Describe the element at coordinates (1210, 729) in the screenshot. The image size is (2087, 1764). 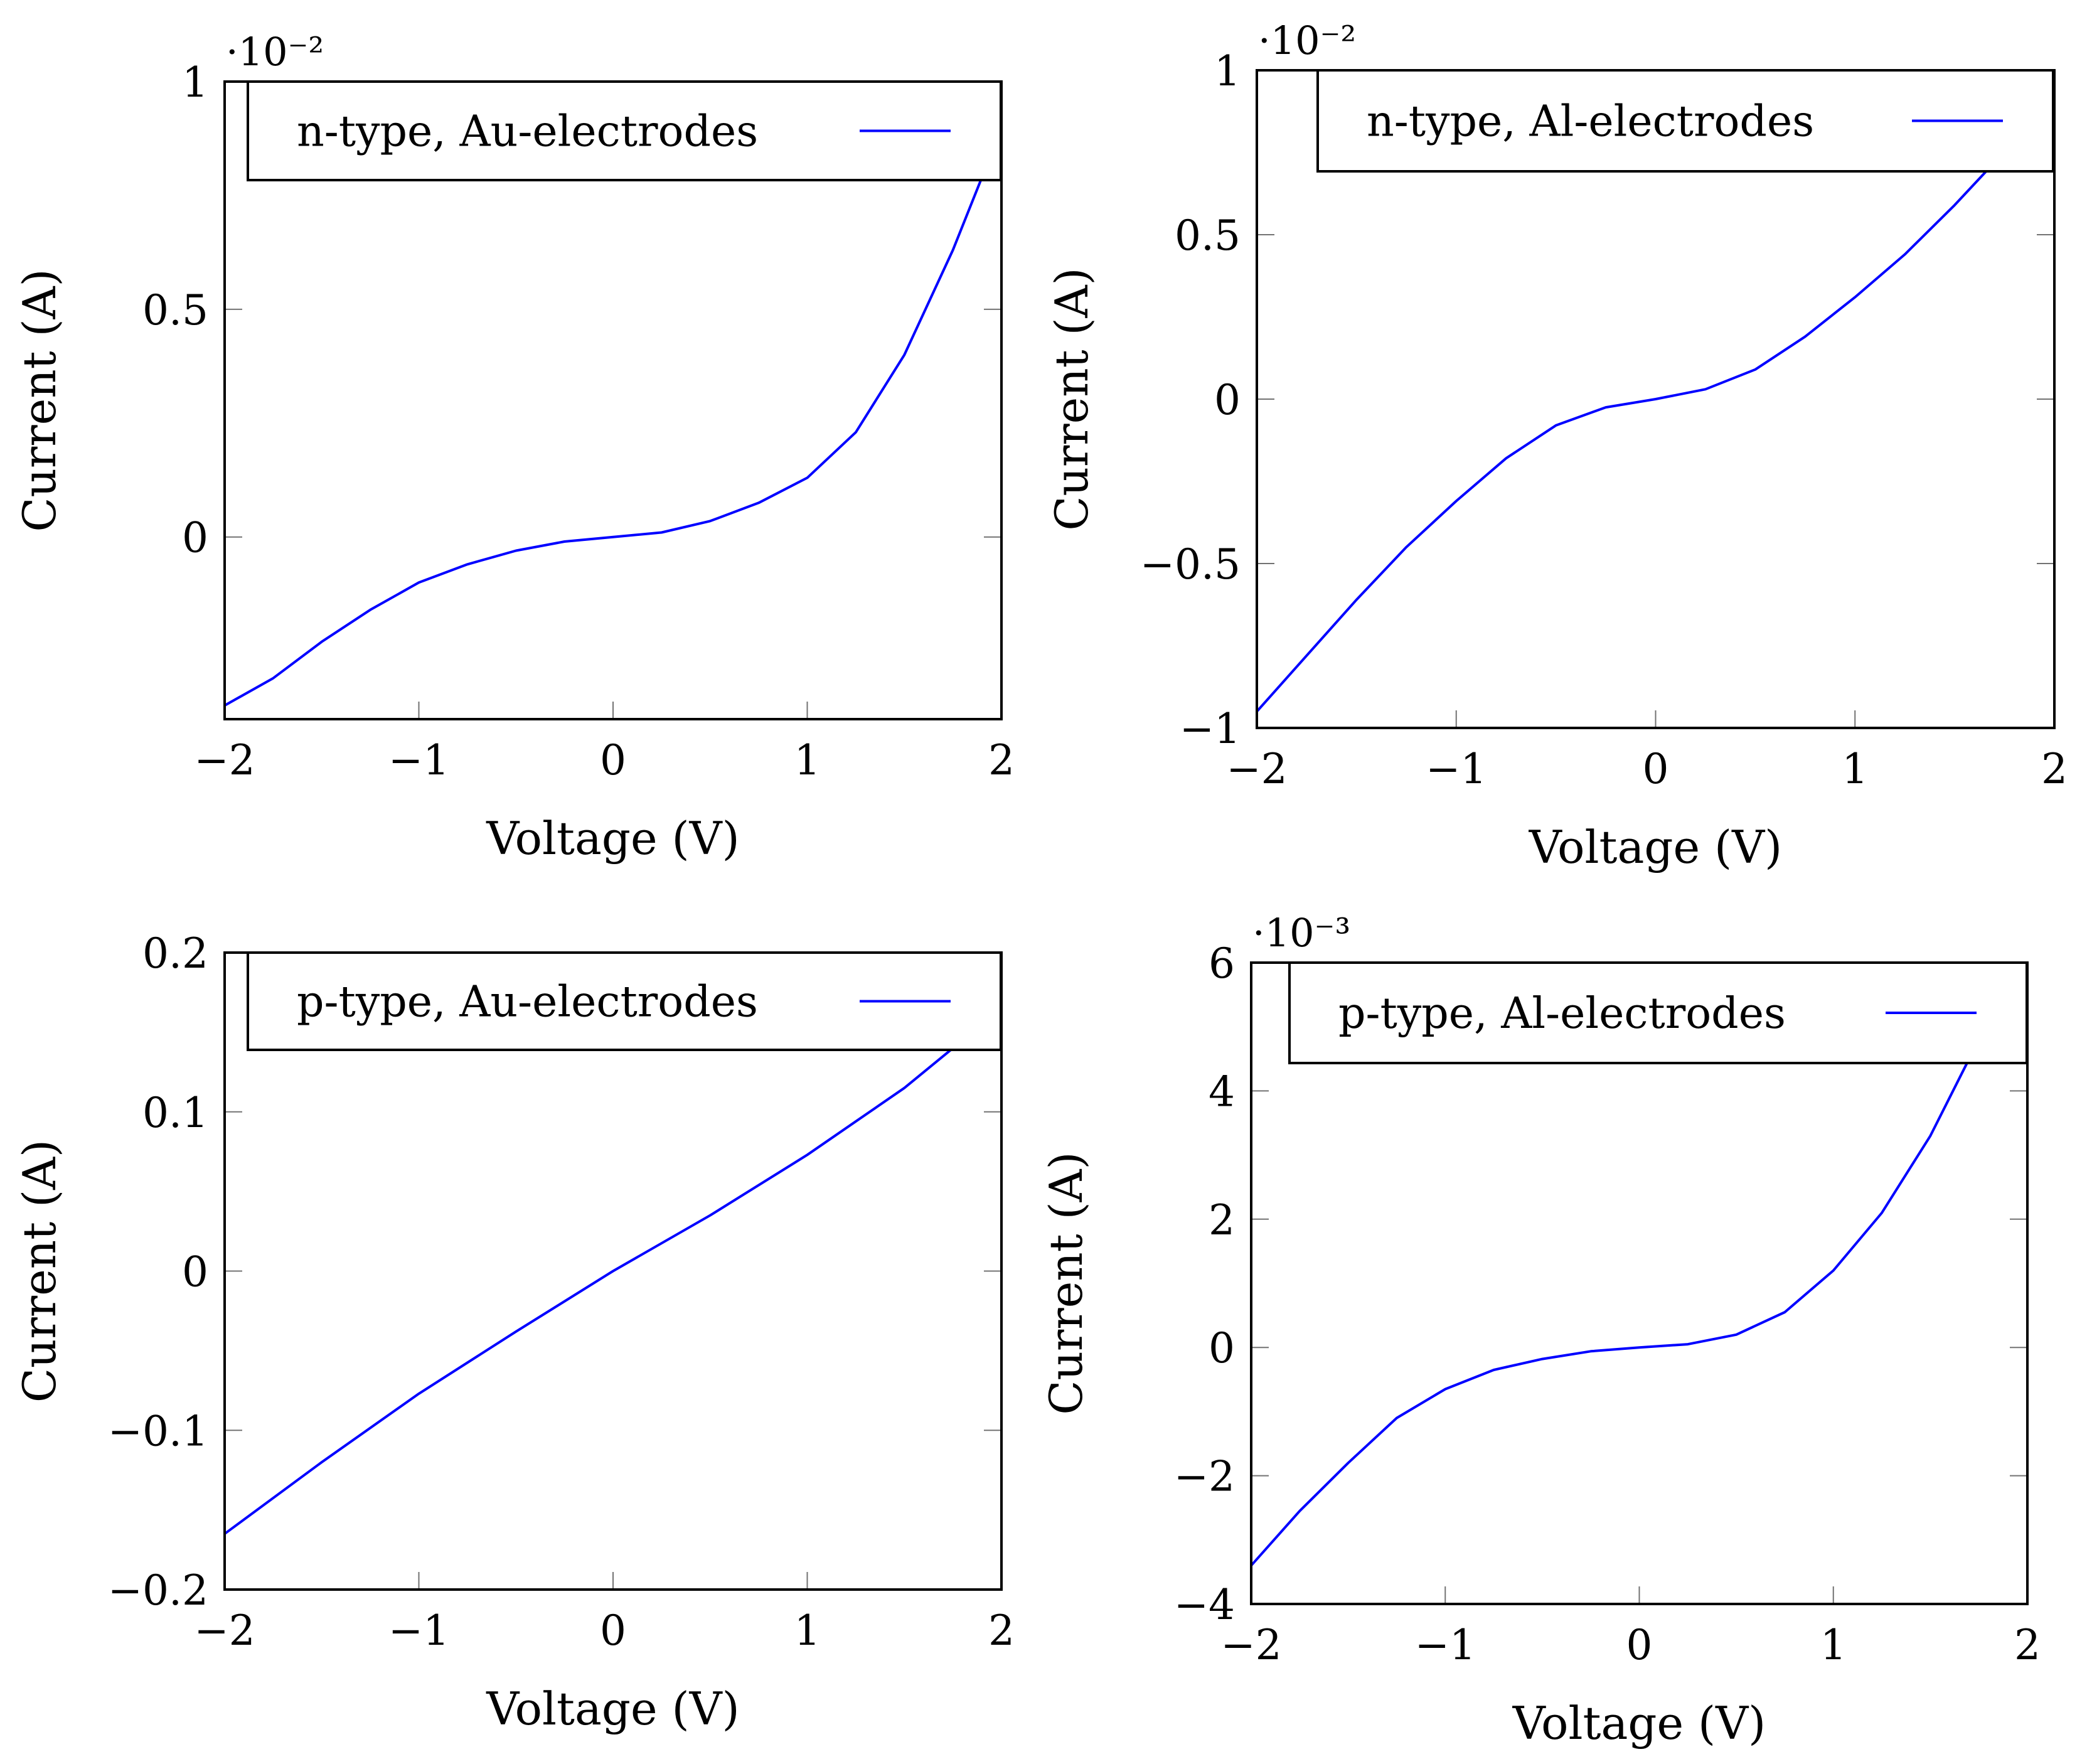
I see `y-tick-label: −1` at that location.